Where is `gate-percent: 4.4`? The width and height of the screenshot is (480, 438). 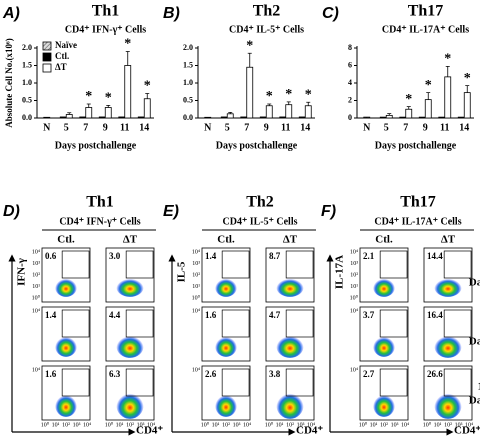
gate-percent: 4.4 is located at coordinates (115, 315).